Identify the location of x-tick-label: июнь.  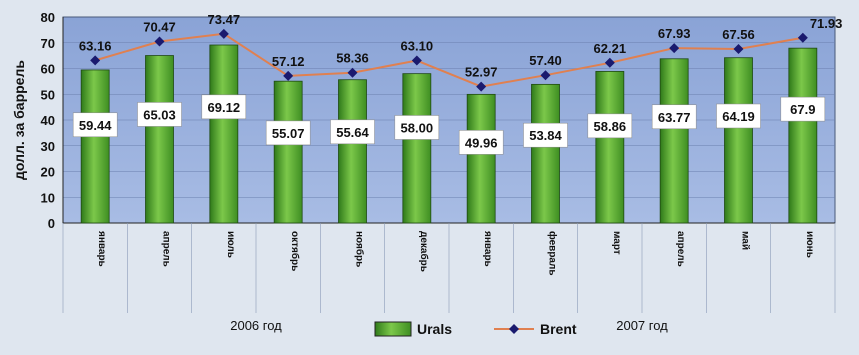
(809, 244).